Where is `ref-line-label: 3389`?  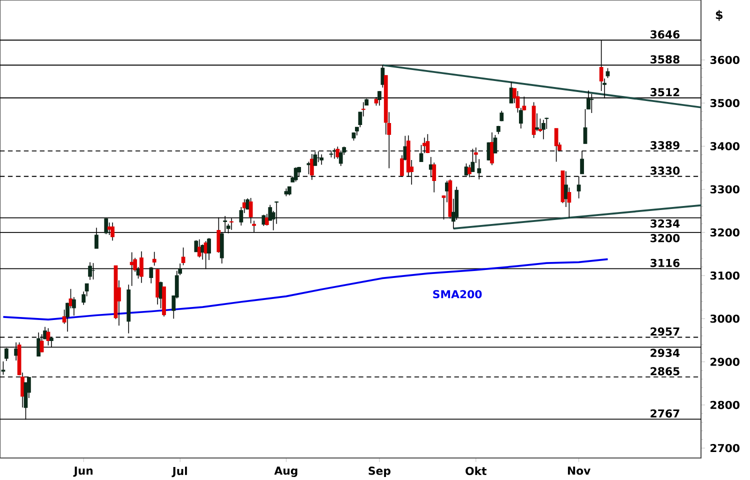 ref-line-label: 3389 is located at coordinates (665, 145).